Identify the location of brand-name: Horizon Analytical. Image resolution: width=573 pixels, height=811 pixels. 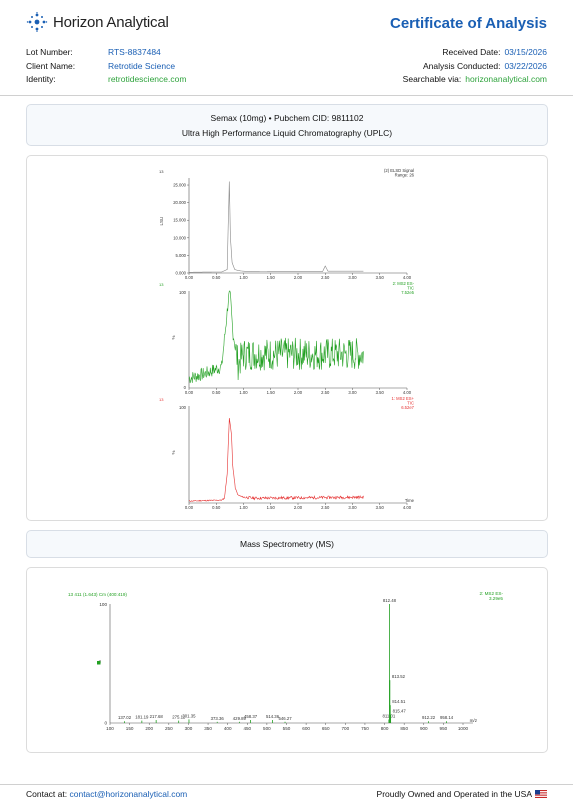
(111, 22).